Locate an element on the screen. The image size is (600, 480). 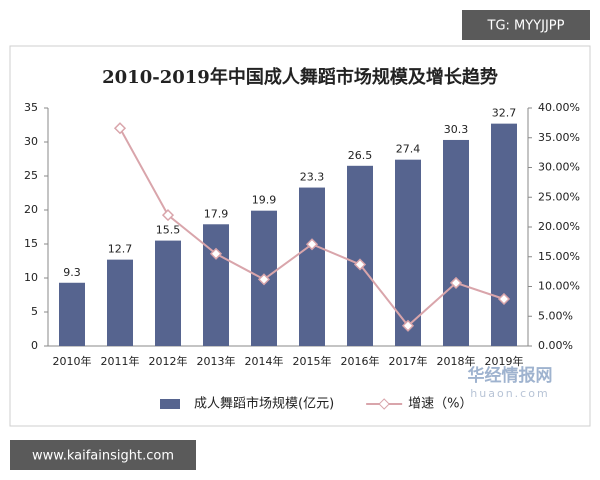
data-label: 23.3 is located at coordinates (312, 177).